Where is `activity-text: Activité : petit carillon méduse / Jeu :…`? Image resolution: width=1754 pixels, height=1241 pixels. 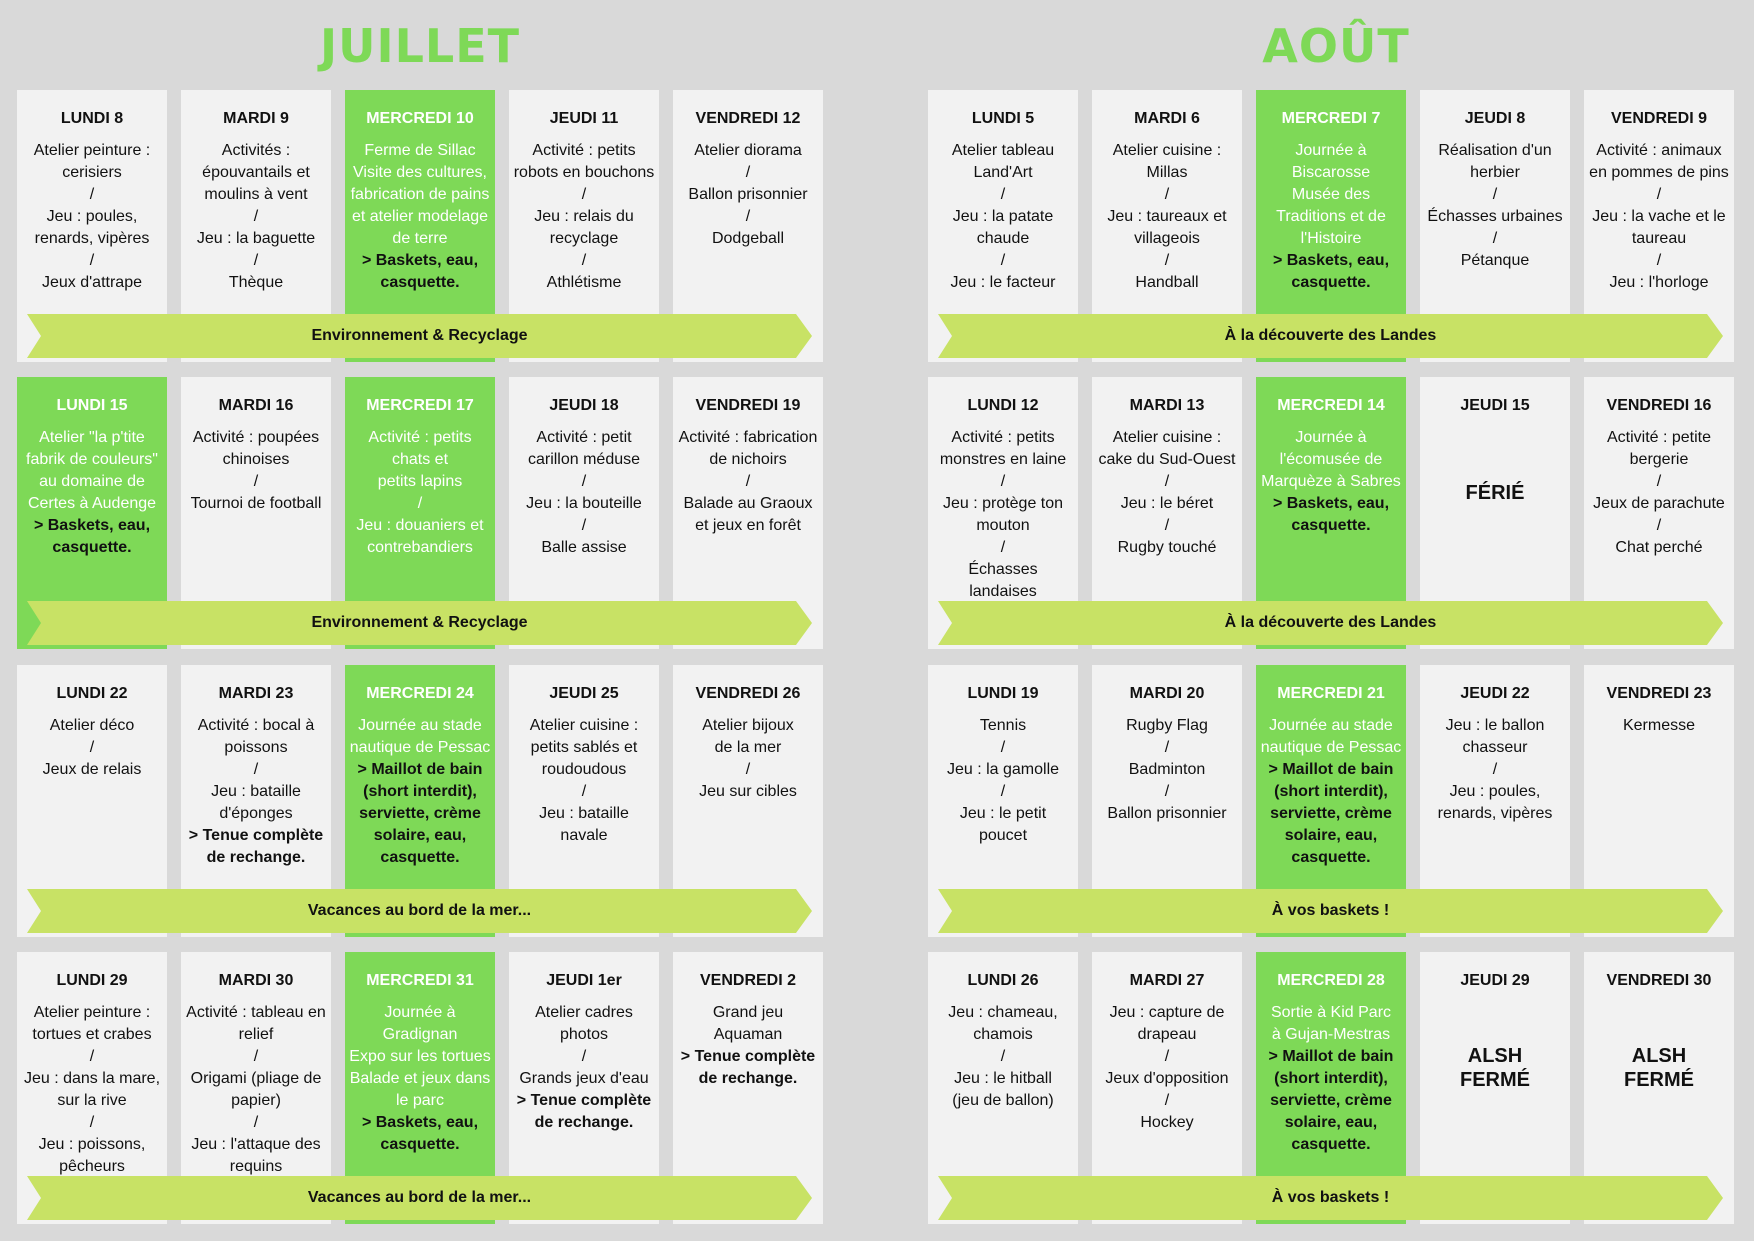
activity-text: Activité : petit carillon méduse / Jeu :… is located at coordinates (584, 492).